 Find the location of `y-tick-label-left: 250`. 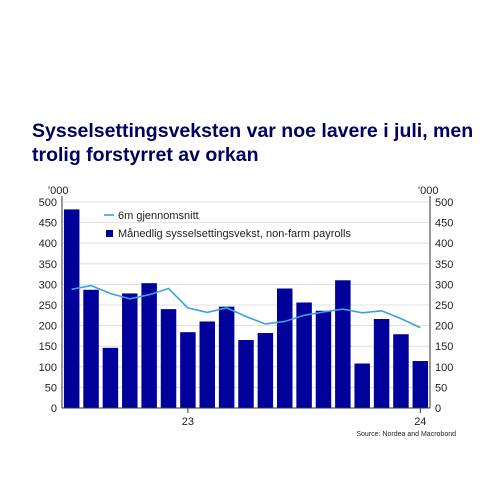

y-tick-label-left: 250 is located at coordinates (48, 306).